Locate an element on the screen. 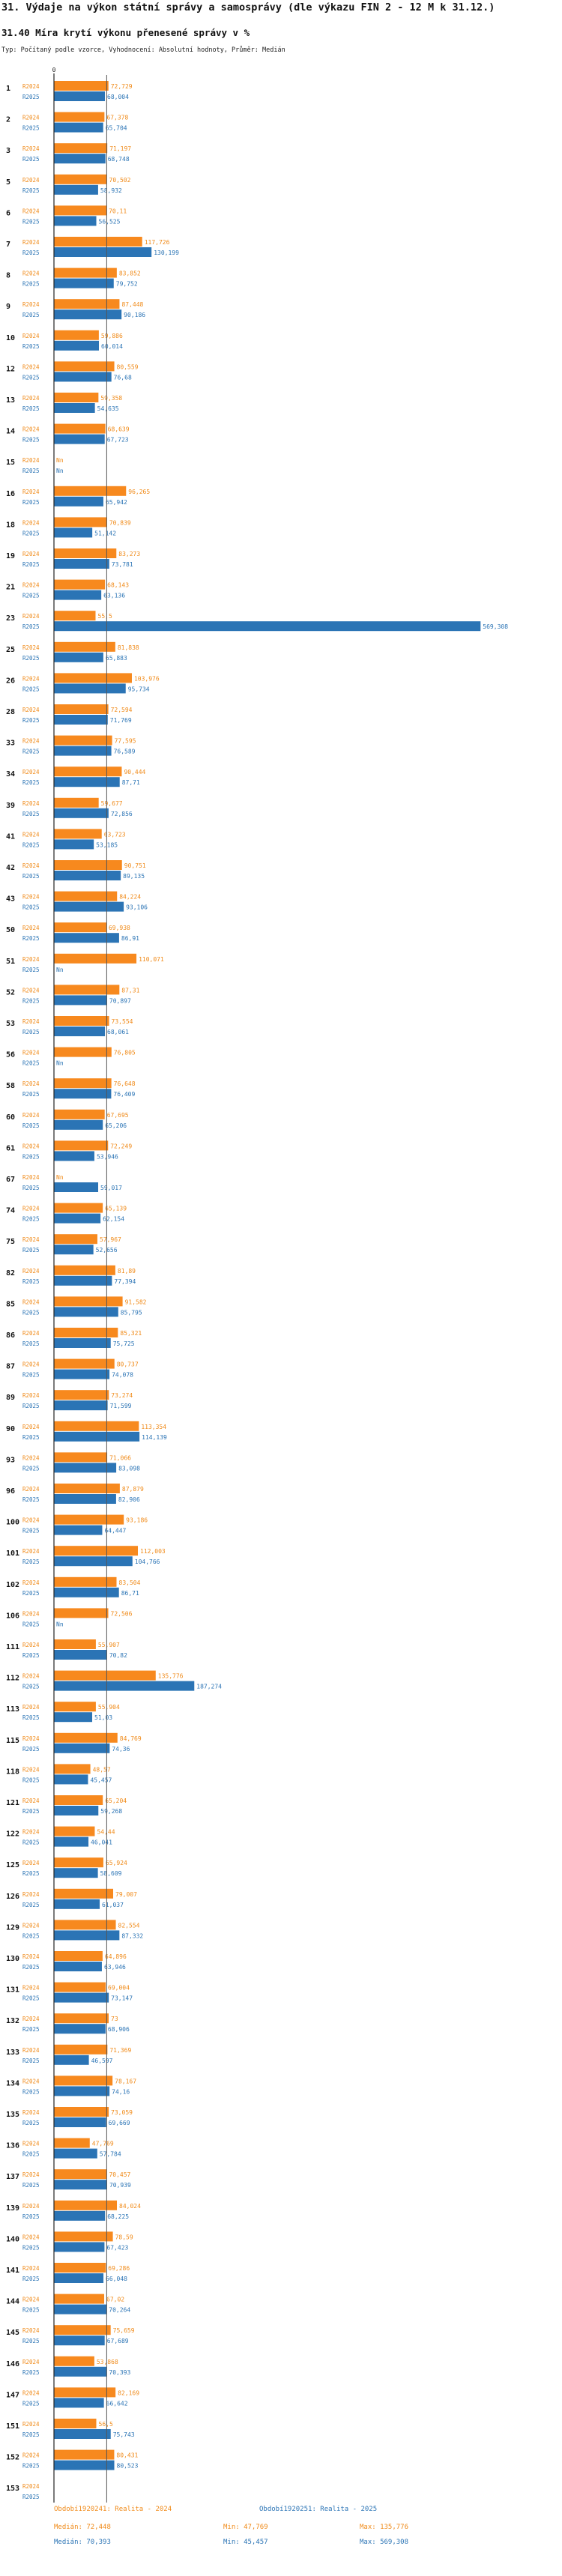 This screenshot has width=562, height=2576. value-label-2025: 95,734 is located at coordinates (139, 689).